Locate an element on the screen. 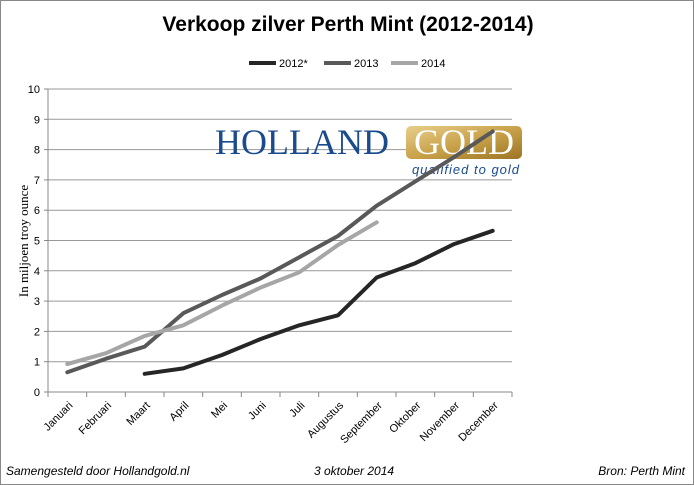 The image size is (694, 485). x-tick-label: November is located at coordinates (440, 421).